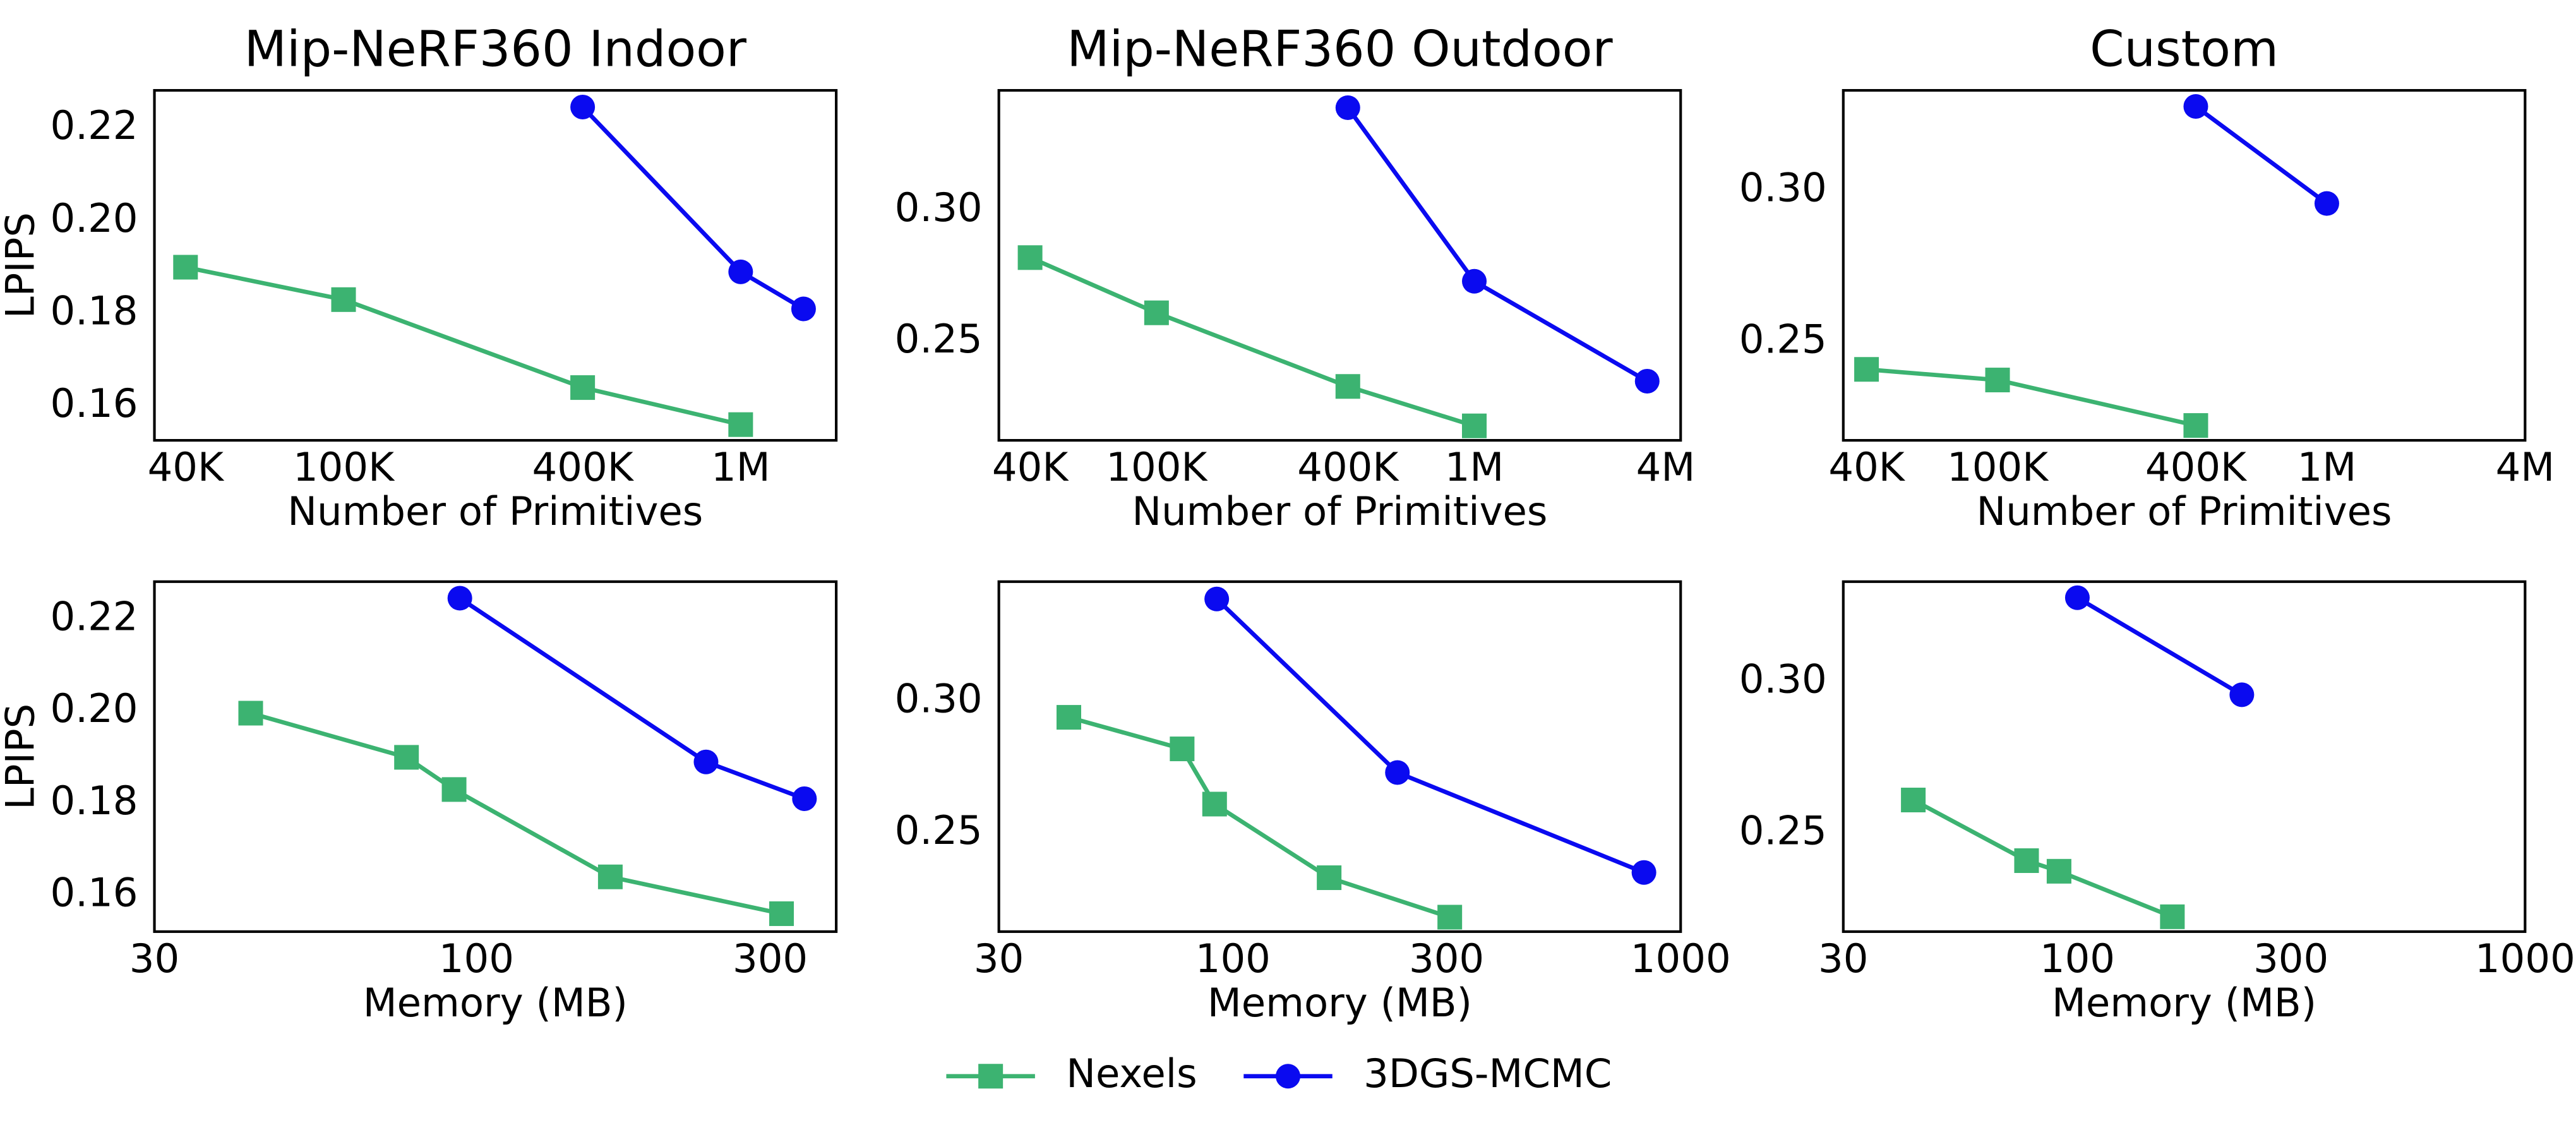 The height and width of the screenshot is (1137, 2576). What do you see at coordinates (495, 49) in the screenshot?
I see `subplot-title: Mip-NeRF360 Indoor` at bounding box center [495, 49].